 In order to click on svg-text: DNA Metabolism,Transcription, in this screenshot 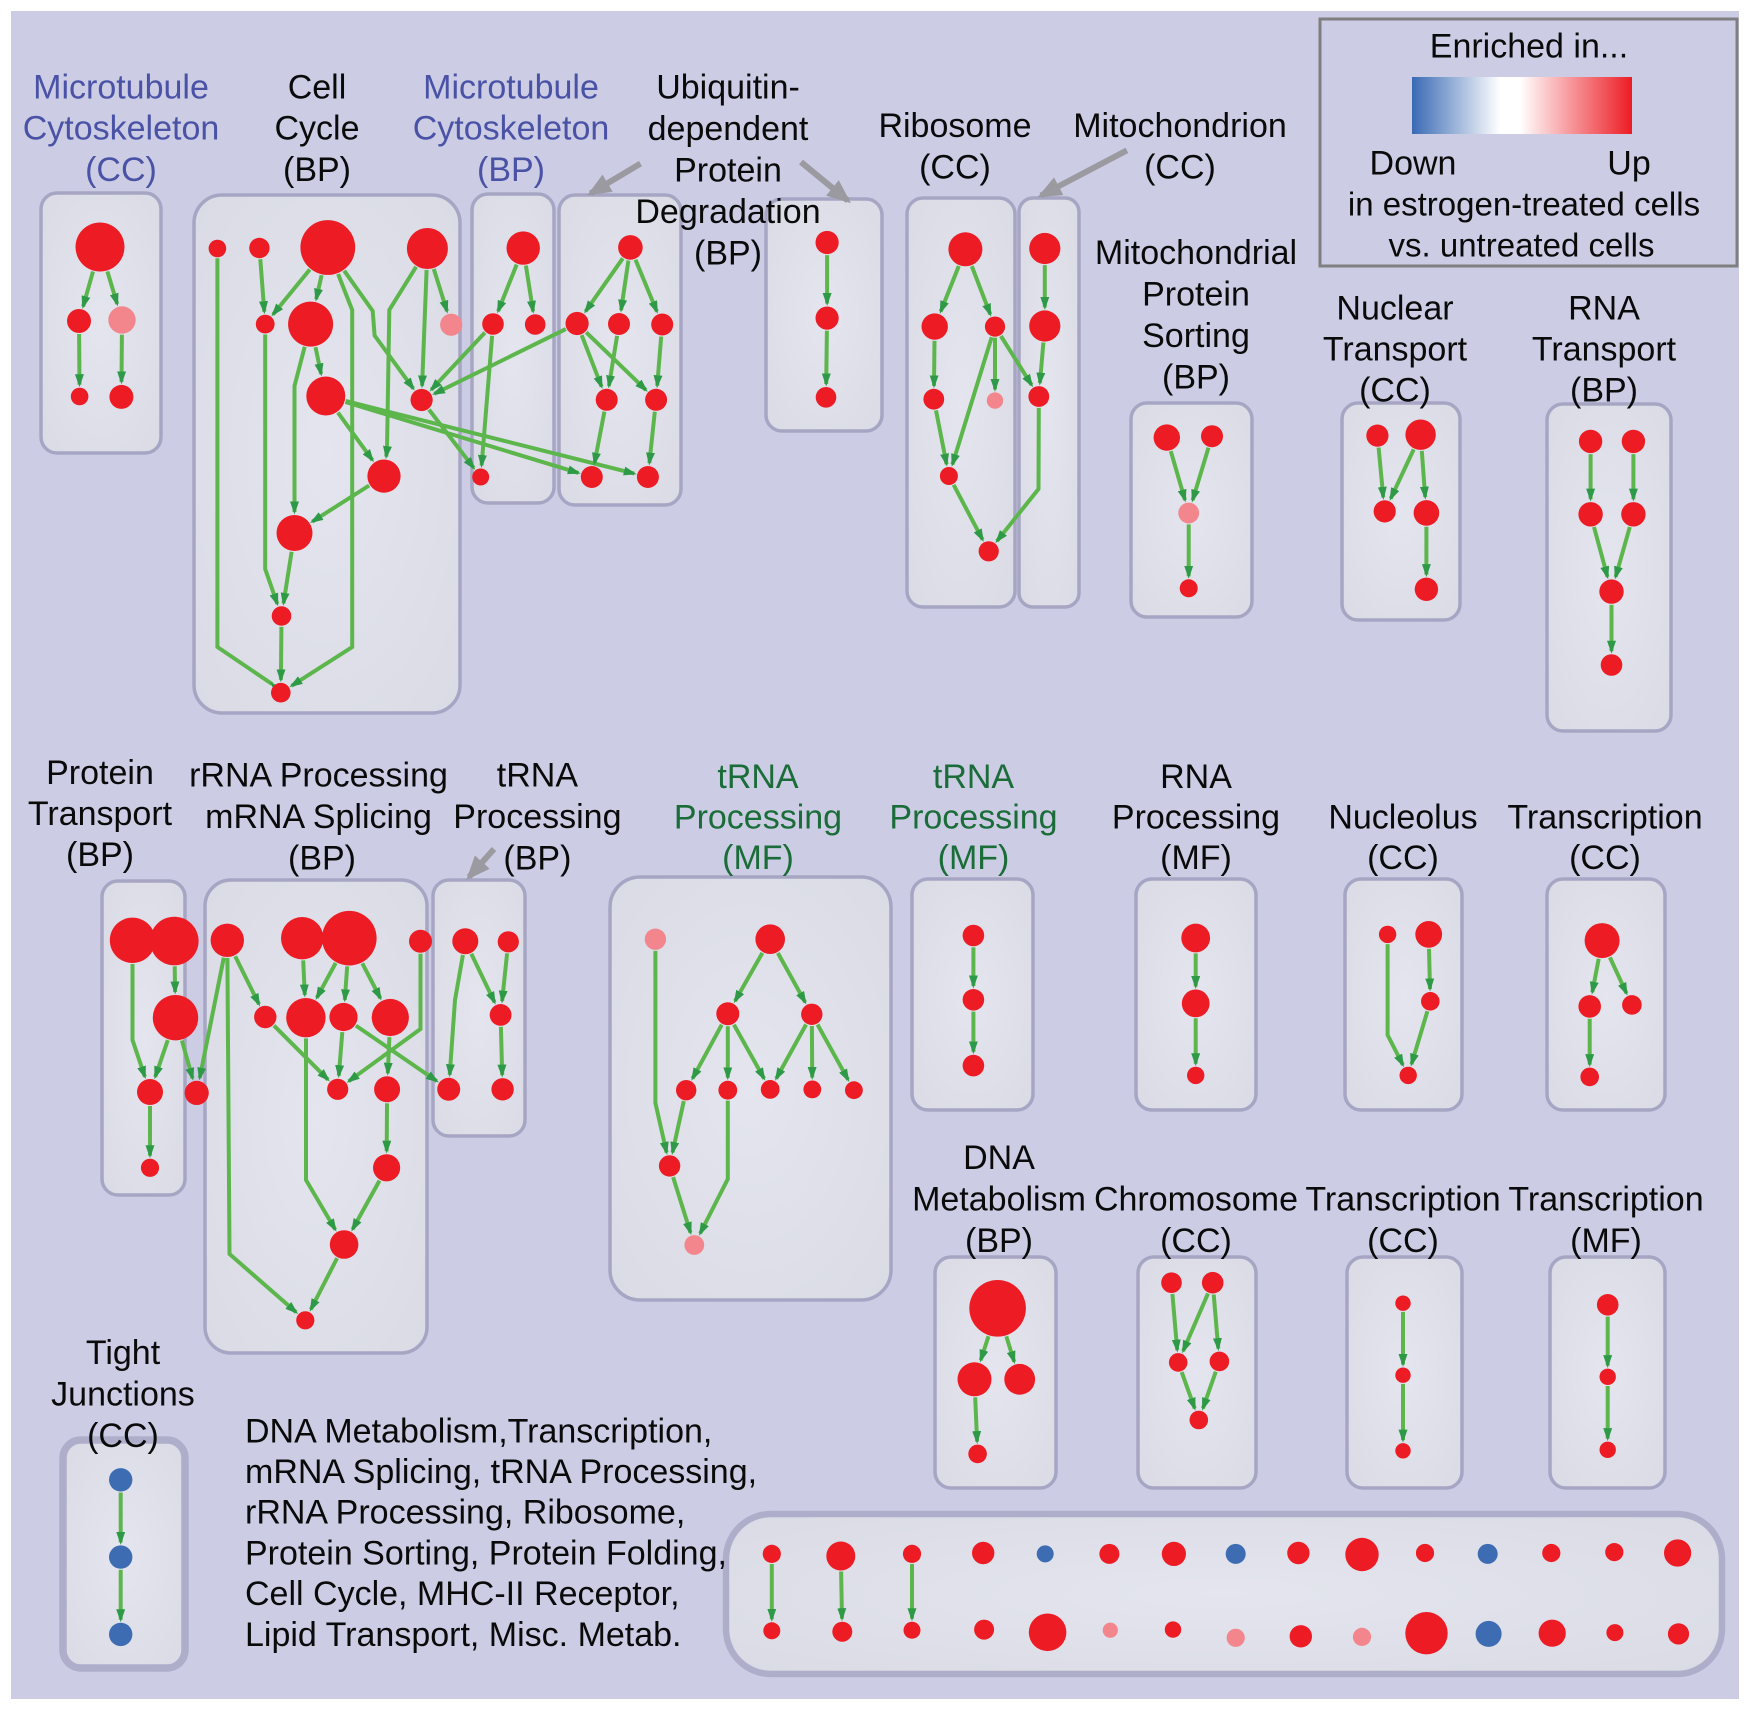, I will do `click(478, 1431)`.